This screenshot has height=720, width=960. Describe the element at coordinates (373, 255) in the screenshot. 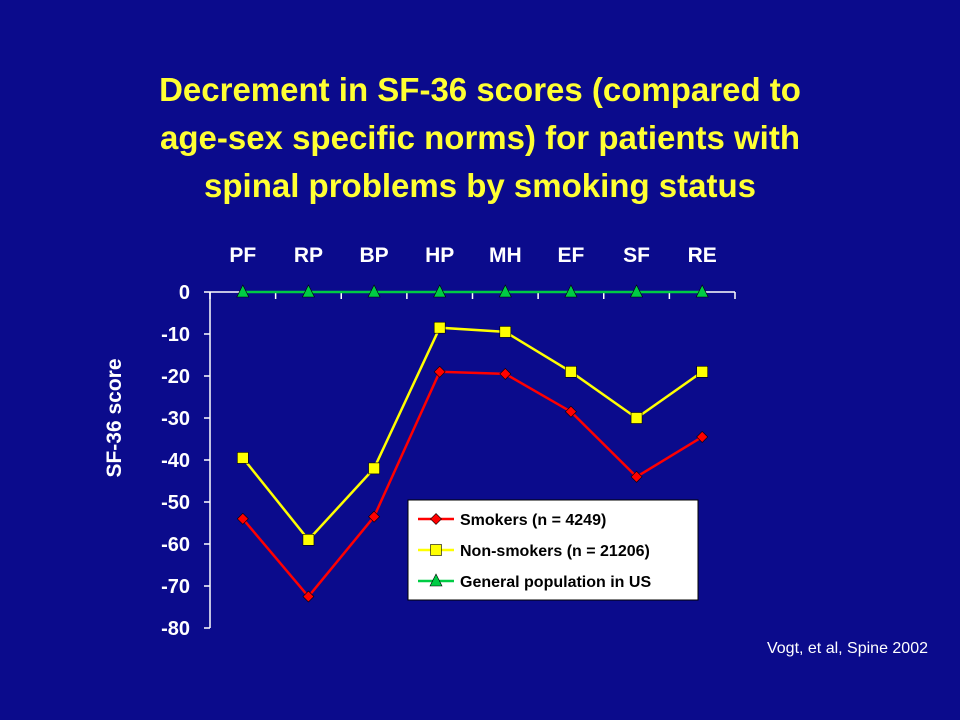

I see `x-tick-label-bp: BP` at that location.